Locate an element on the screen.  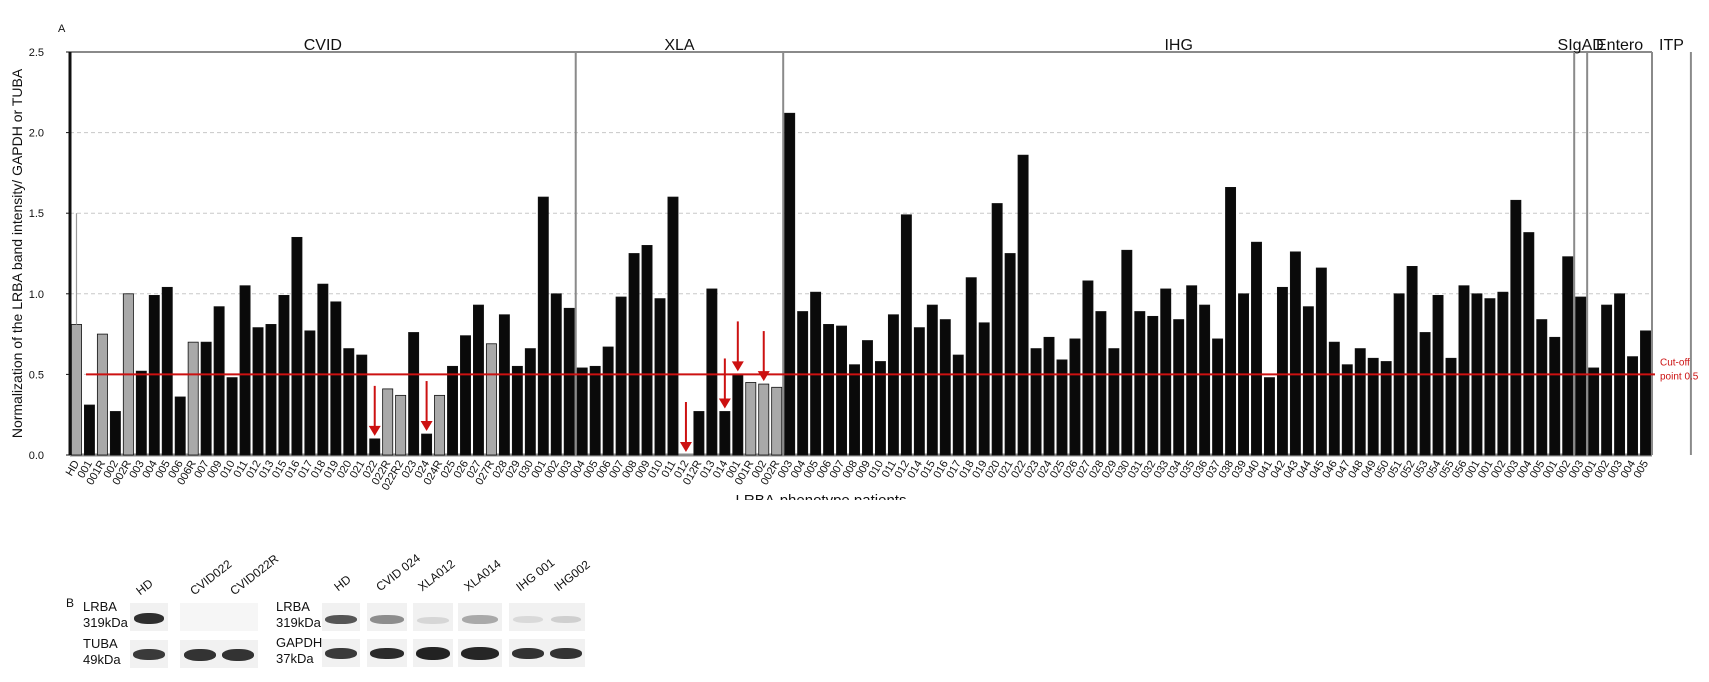
blot2-row1-size: 319kDa is located at coordinates (298, 622).